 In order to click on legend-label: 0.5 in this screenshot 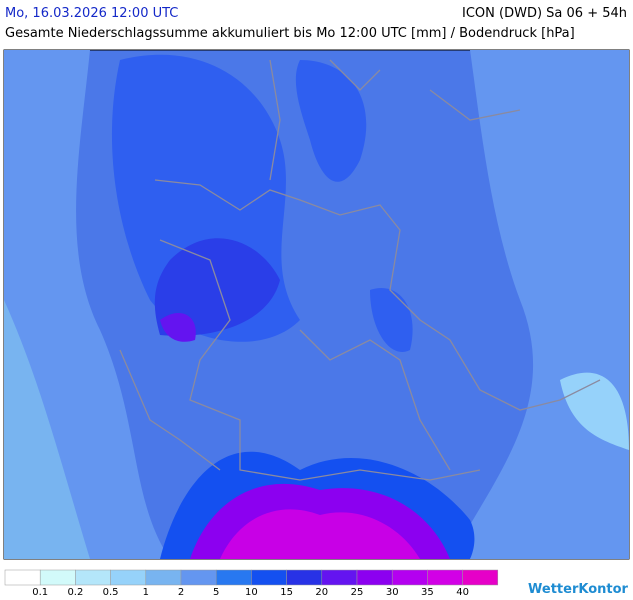, I will do `click(111, 592)`.